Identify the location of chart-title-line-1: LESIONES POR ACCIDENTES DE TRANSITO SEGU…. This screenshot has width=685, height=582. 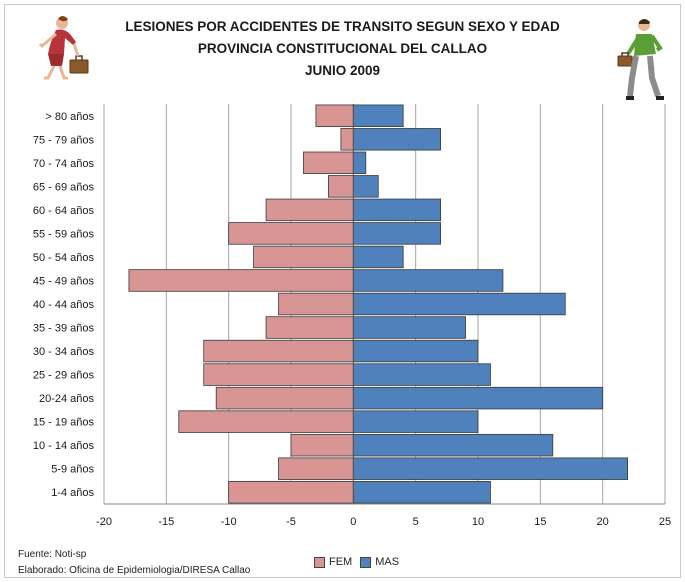
(342, 26).